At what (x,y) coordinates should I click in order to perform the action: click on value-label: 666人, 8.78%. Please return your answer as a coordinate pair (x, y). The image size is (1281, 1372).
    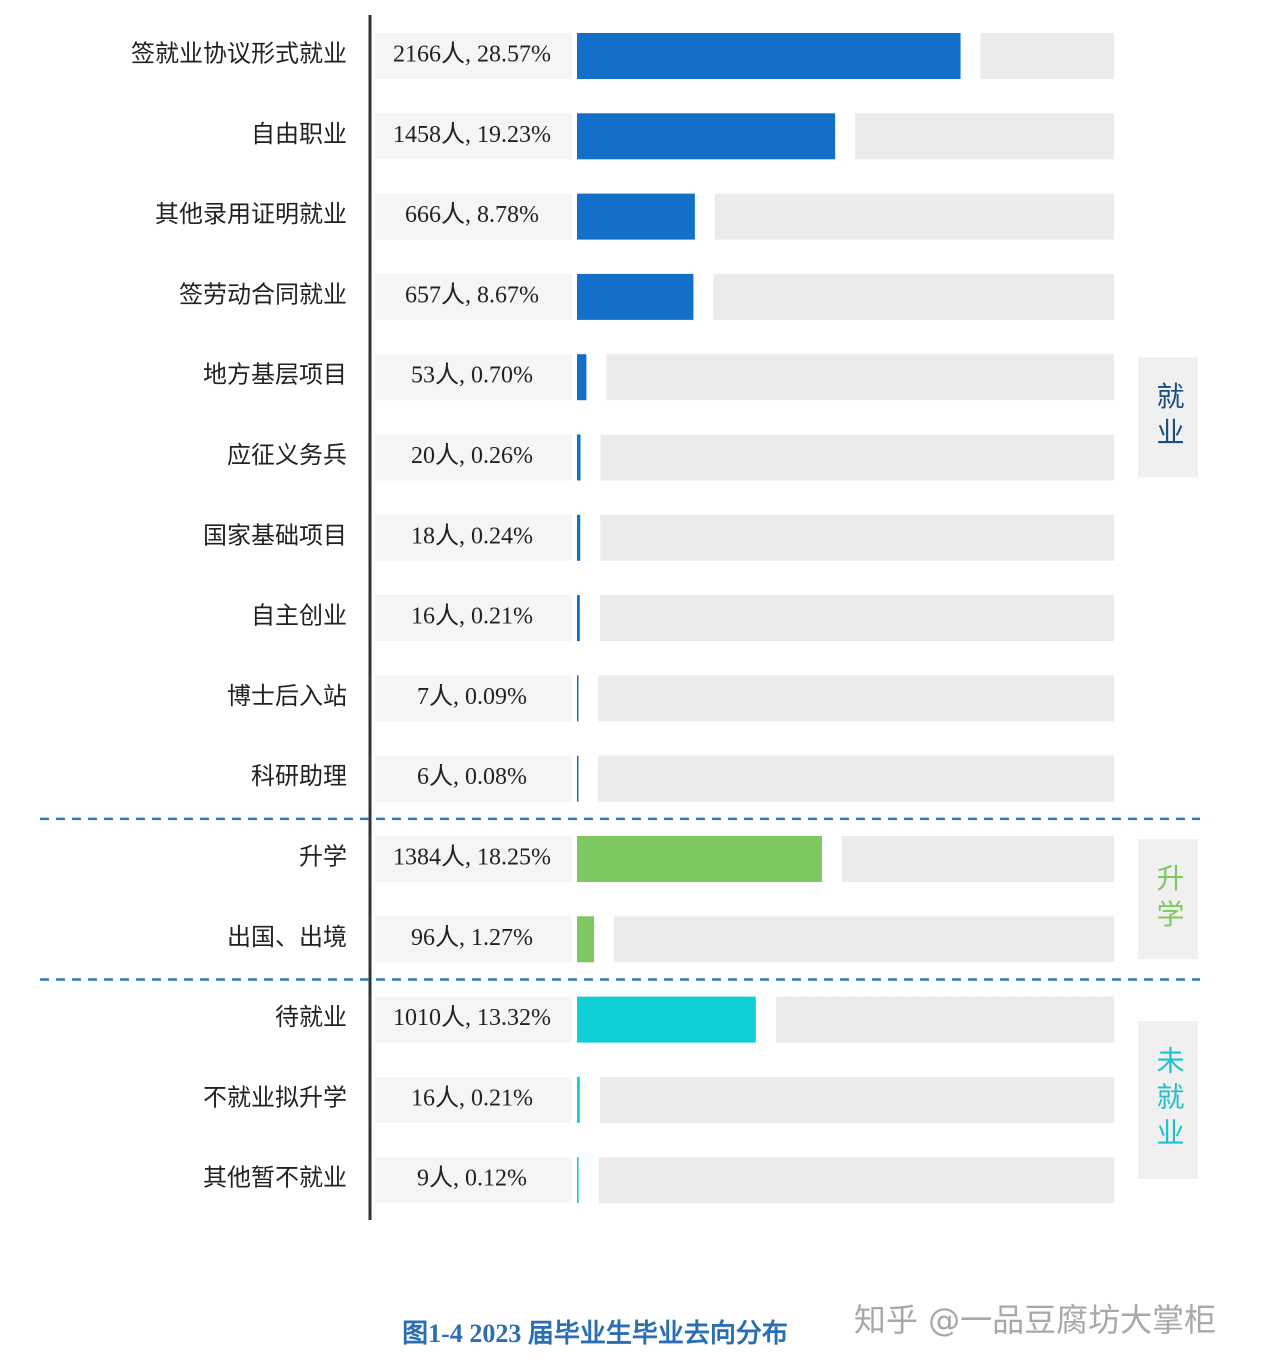
    Looking at the image, I should click on (472, 215).